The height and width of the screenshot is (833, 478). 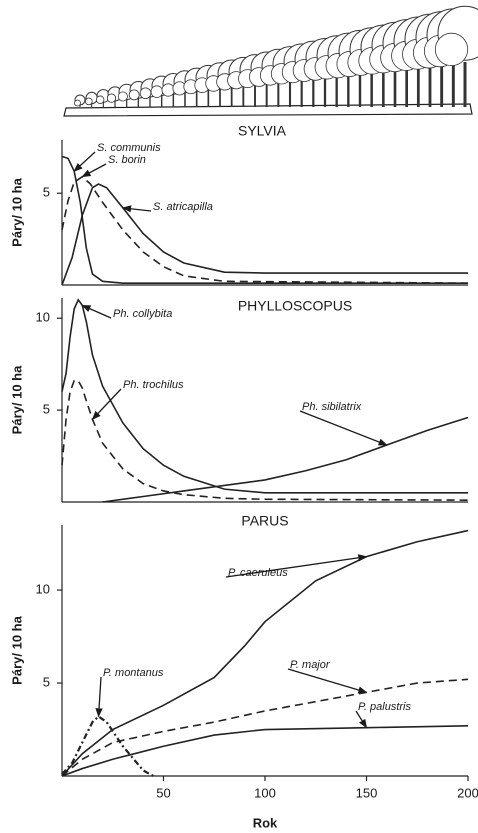 I want to click on series-label: Ph. collybita, so click(x=142, y=314).